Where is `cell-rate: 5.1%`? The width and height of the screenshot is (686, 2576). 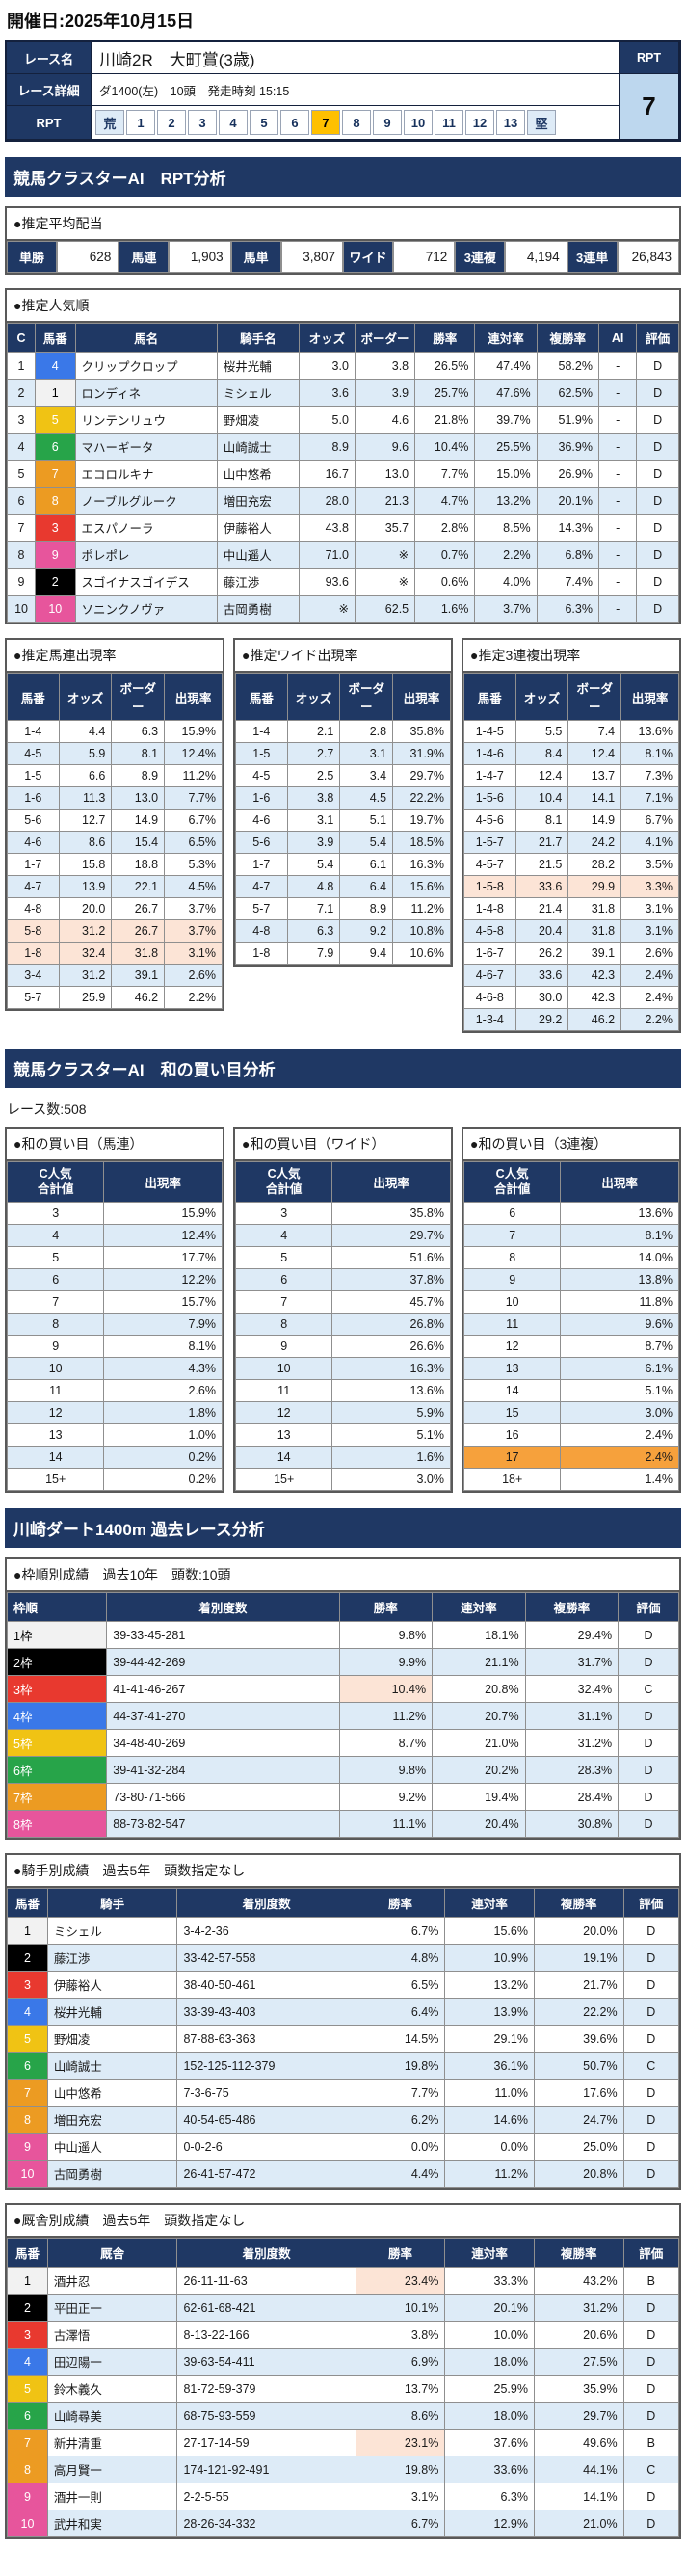
cell-rate: 5.1% is located at coordinates (619, 1391).